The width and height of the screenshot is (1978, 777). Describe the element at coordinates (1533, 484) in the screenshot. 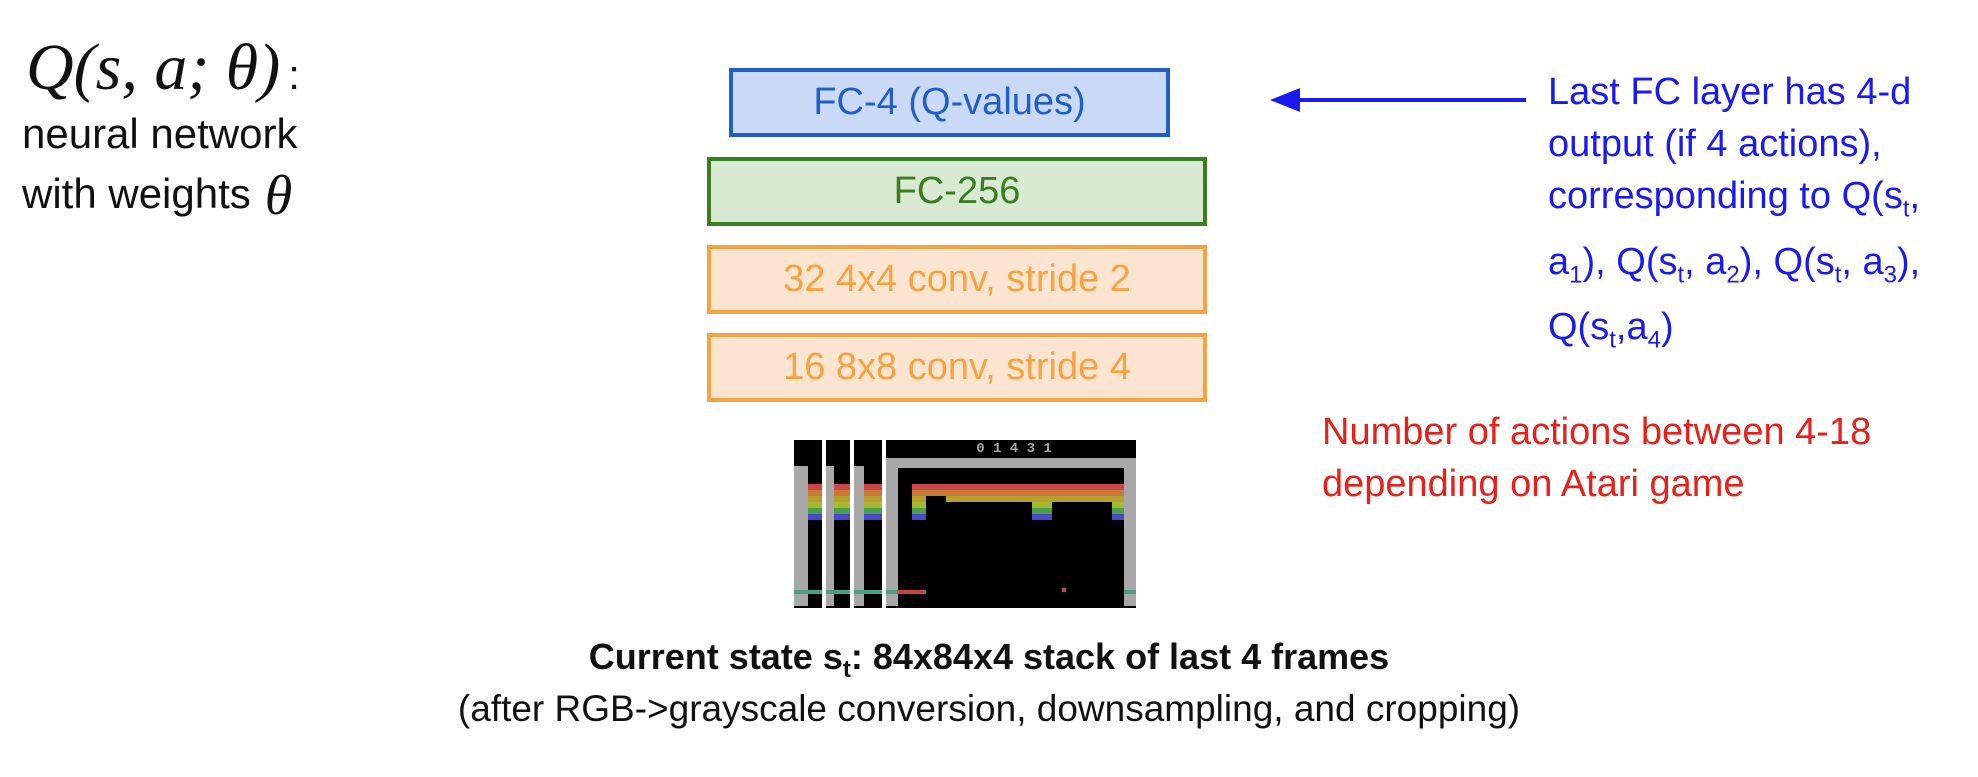

I see `red-line-2: depending on Atari game` at that location.